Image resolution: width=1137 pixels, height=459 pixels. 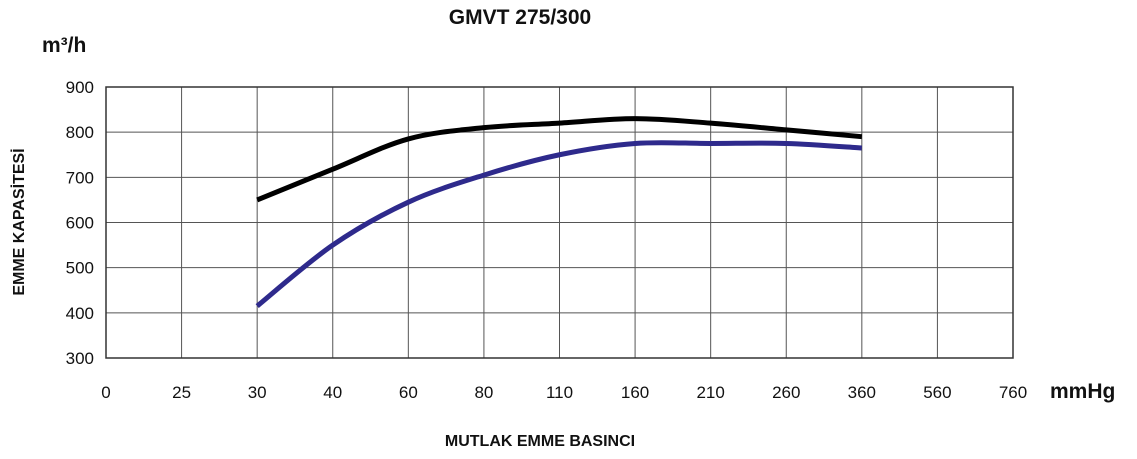 I want to click on x-tick-label: 760, so click(x=1013, y=392).